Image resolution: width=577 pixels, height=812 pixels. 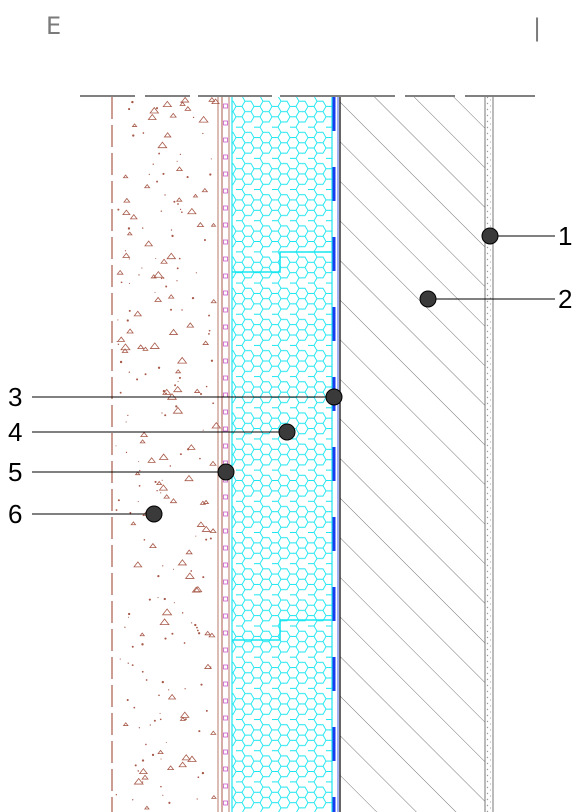 I want to click on callout-number: 6, so click(x=15, y=514).